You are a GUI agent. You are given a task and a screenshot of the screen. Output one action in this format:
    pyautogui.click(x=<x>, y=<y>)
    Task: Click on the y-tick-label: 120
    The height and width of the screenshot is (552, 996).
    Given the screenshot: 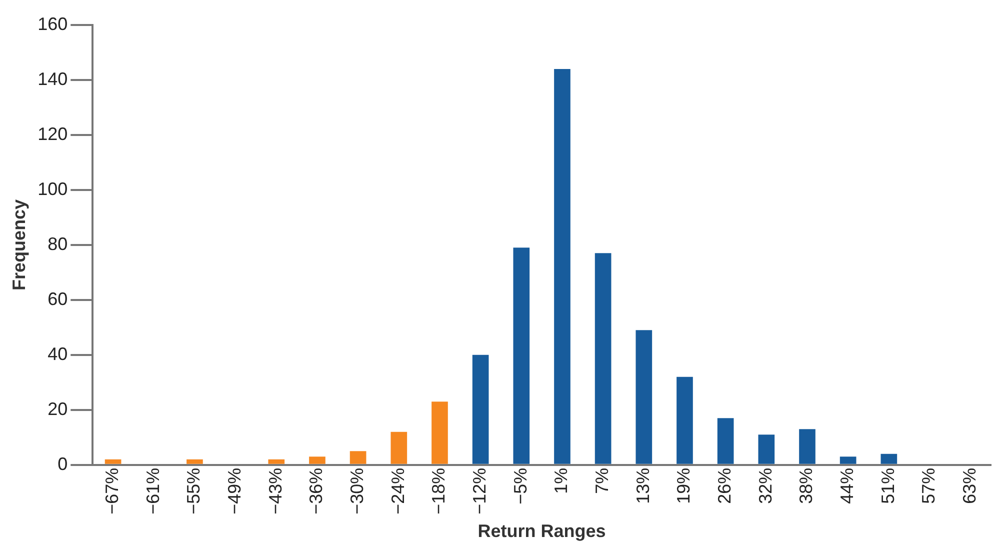 What is the action you would take?
    pyautogui.click(x=53, y=134)
    